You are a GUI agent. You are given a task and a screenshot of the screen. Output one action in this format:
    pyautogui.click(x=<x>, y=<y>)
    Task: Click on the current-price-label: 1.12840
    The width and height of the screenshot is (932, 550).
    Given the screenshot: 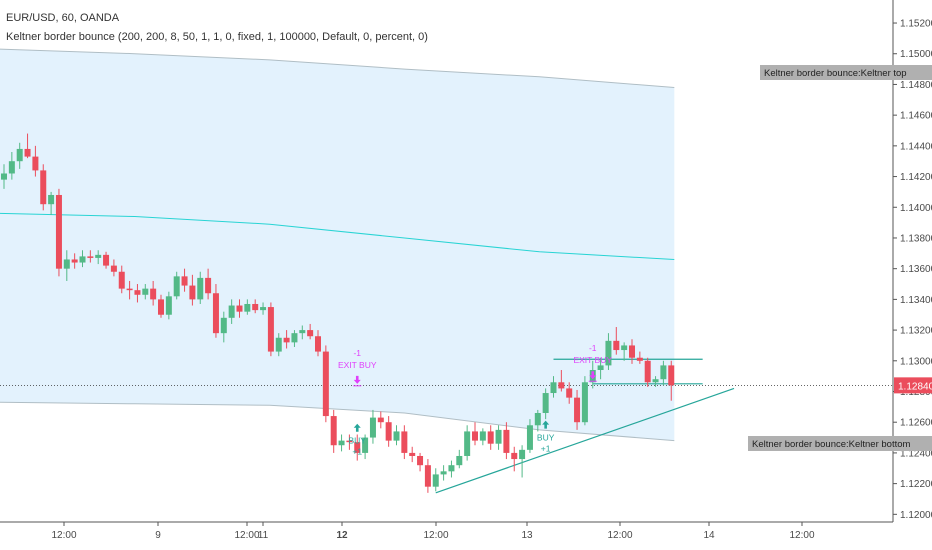 What is the action you would take?
    pyautogui.click(x=915, y=386)
    